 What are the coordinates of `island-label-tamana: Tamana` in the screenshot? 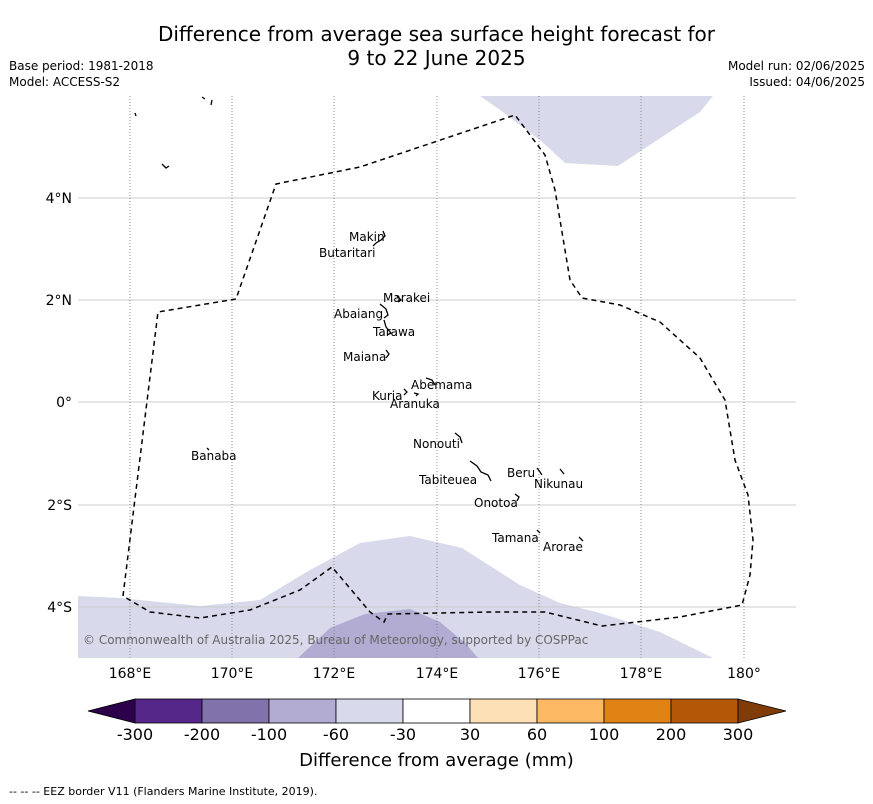 It's located at (515, 538).